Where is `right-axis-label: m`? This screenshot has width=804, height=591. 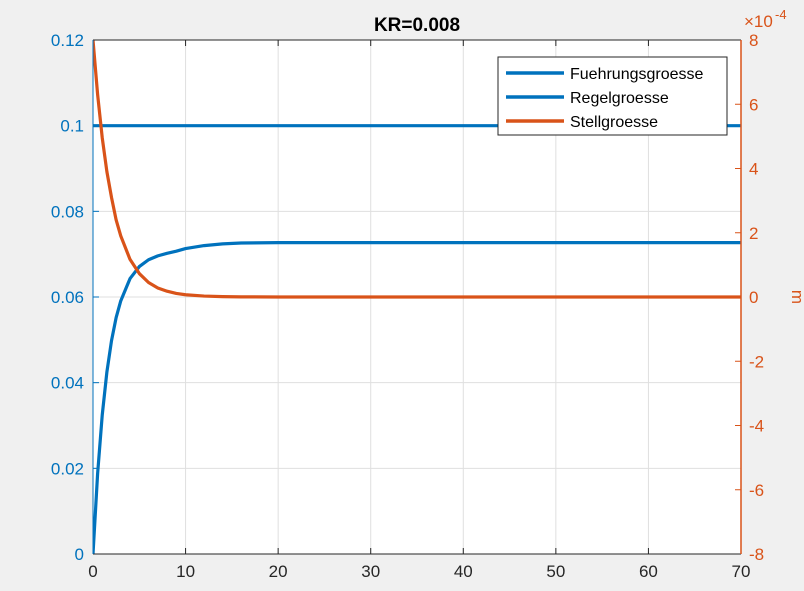 right-axis-label: m is located at coordinates (796, 297).